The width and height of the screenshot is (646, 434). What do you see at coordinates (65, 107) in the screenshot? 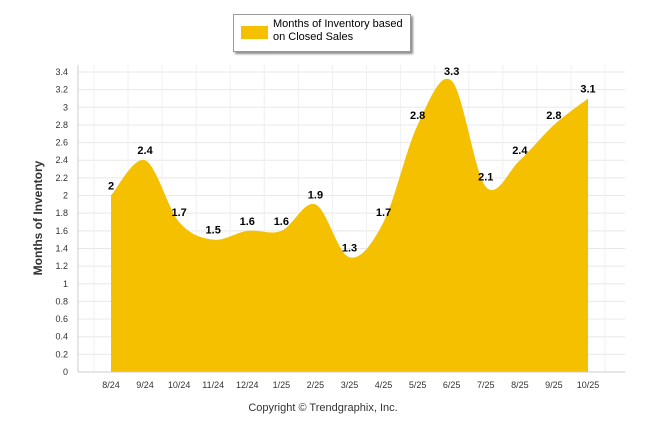
I see `y-tick-label: 3` at bounding box center [65, 107].